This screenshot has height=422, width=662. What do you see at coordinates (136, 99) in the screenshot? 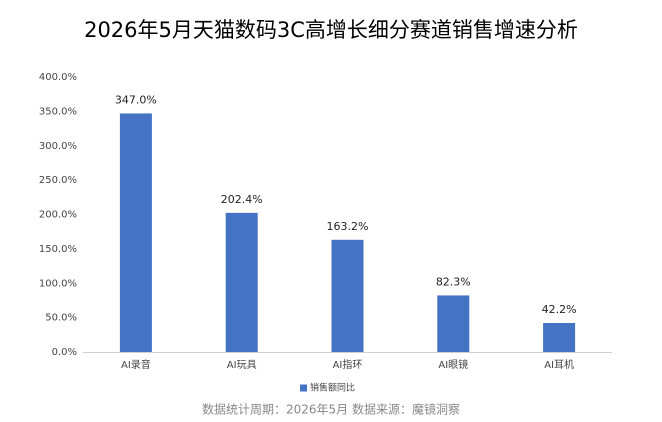
I see `value-label: 347.0%` at bounding box center [136, 99].